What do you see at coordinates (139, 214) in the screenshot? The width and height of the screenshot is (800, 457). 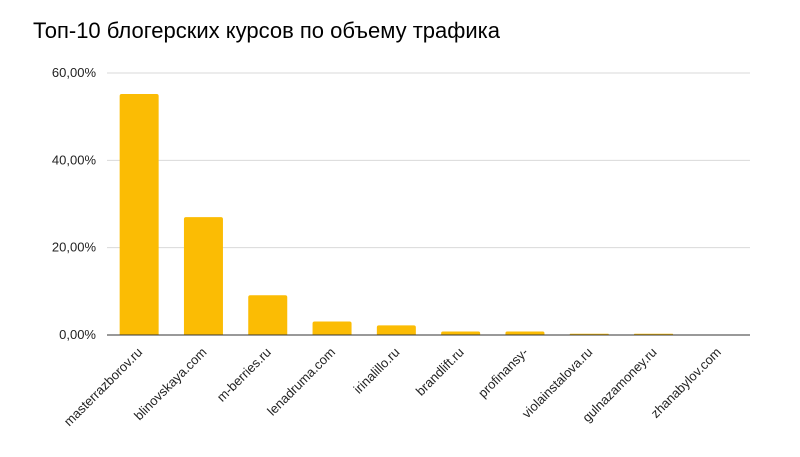 I see `bar-masterrazborov-ru` at bounding box center [139, 214].